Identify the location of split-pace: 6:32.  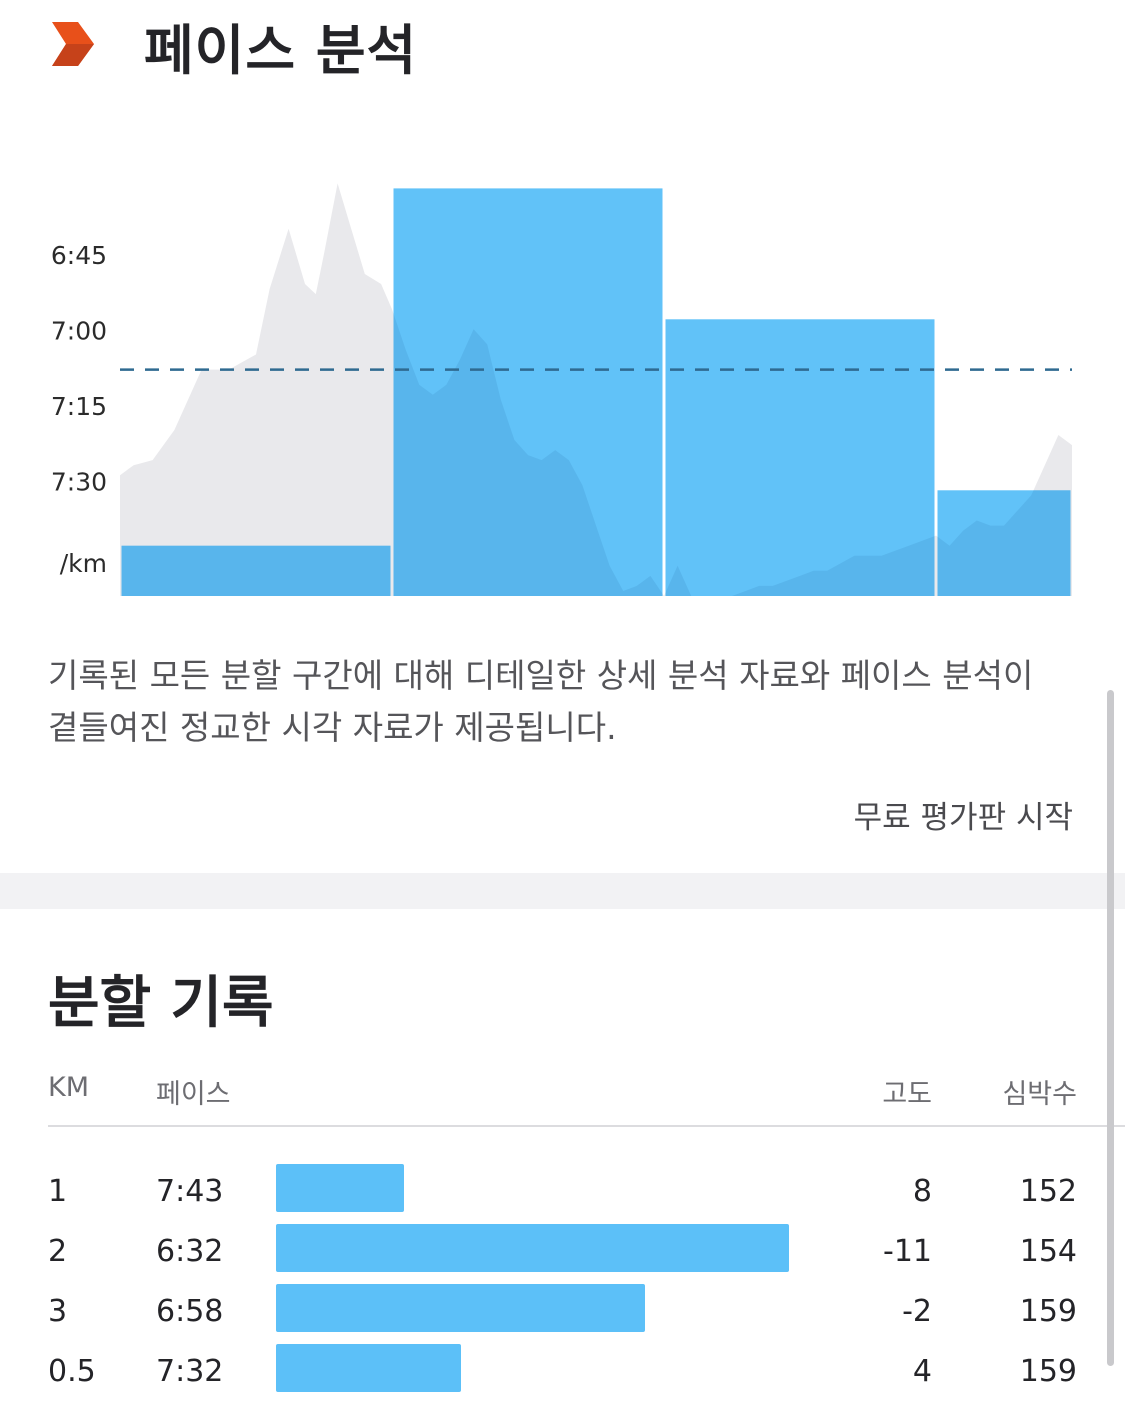
(190, 1251).